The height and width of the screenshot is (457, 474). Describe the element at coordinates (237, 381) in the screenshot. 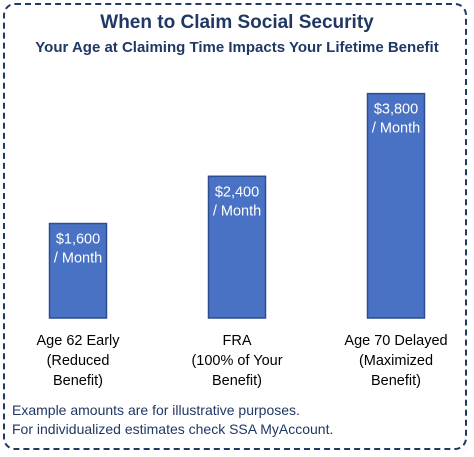

I see `category-2-label-line-3: Benefit)` at that location.